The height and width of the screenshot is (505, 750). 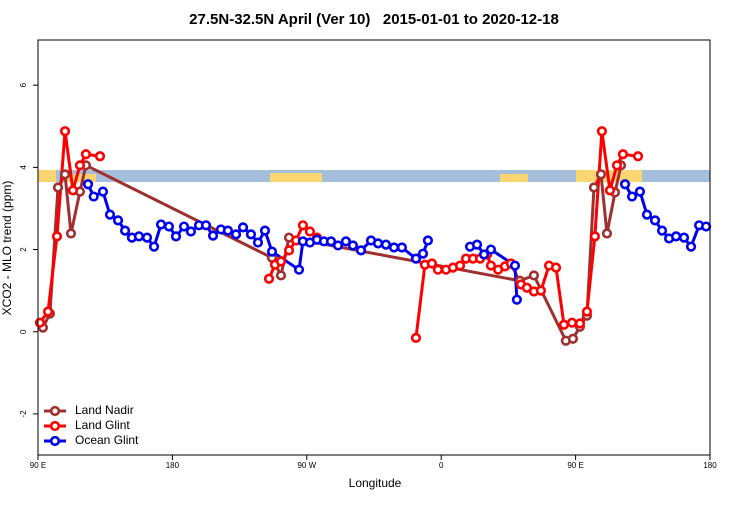 What do you see at coordinates (306, 465) in the screenshot?
I see `x-tick-label: 90 W` at bounding box center [306, 465].